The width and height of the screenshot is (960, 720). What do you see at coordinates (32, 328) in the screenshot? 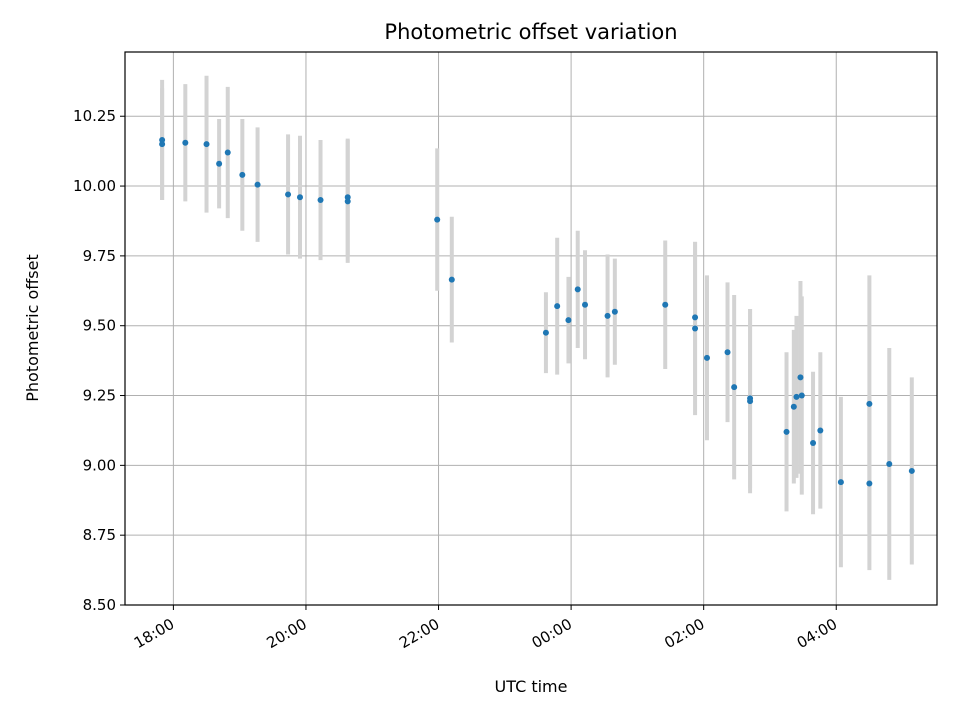
I see `y-axis-label: Photometric offset` at bounding box center [32, 328].